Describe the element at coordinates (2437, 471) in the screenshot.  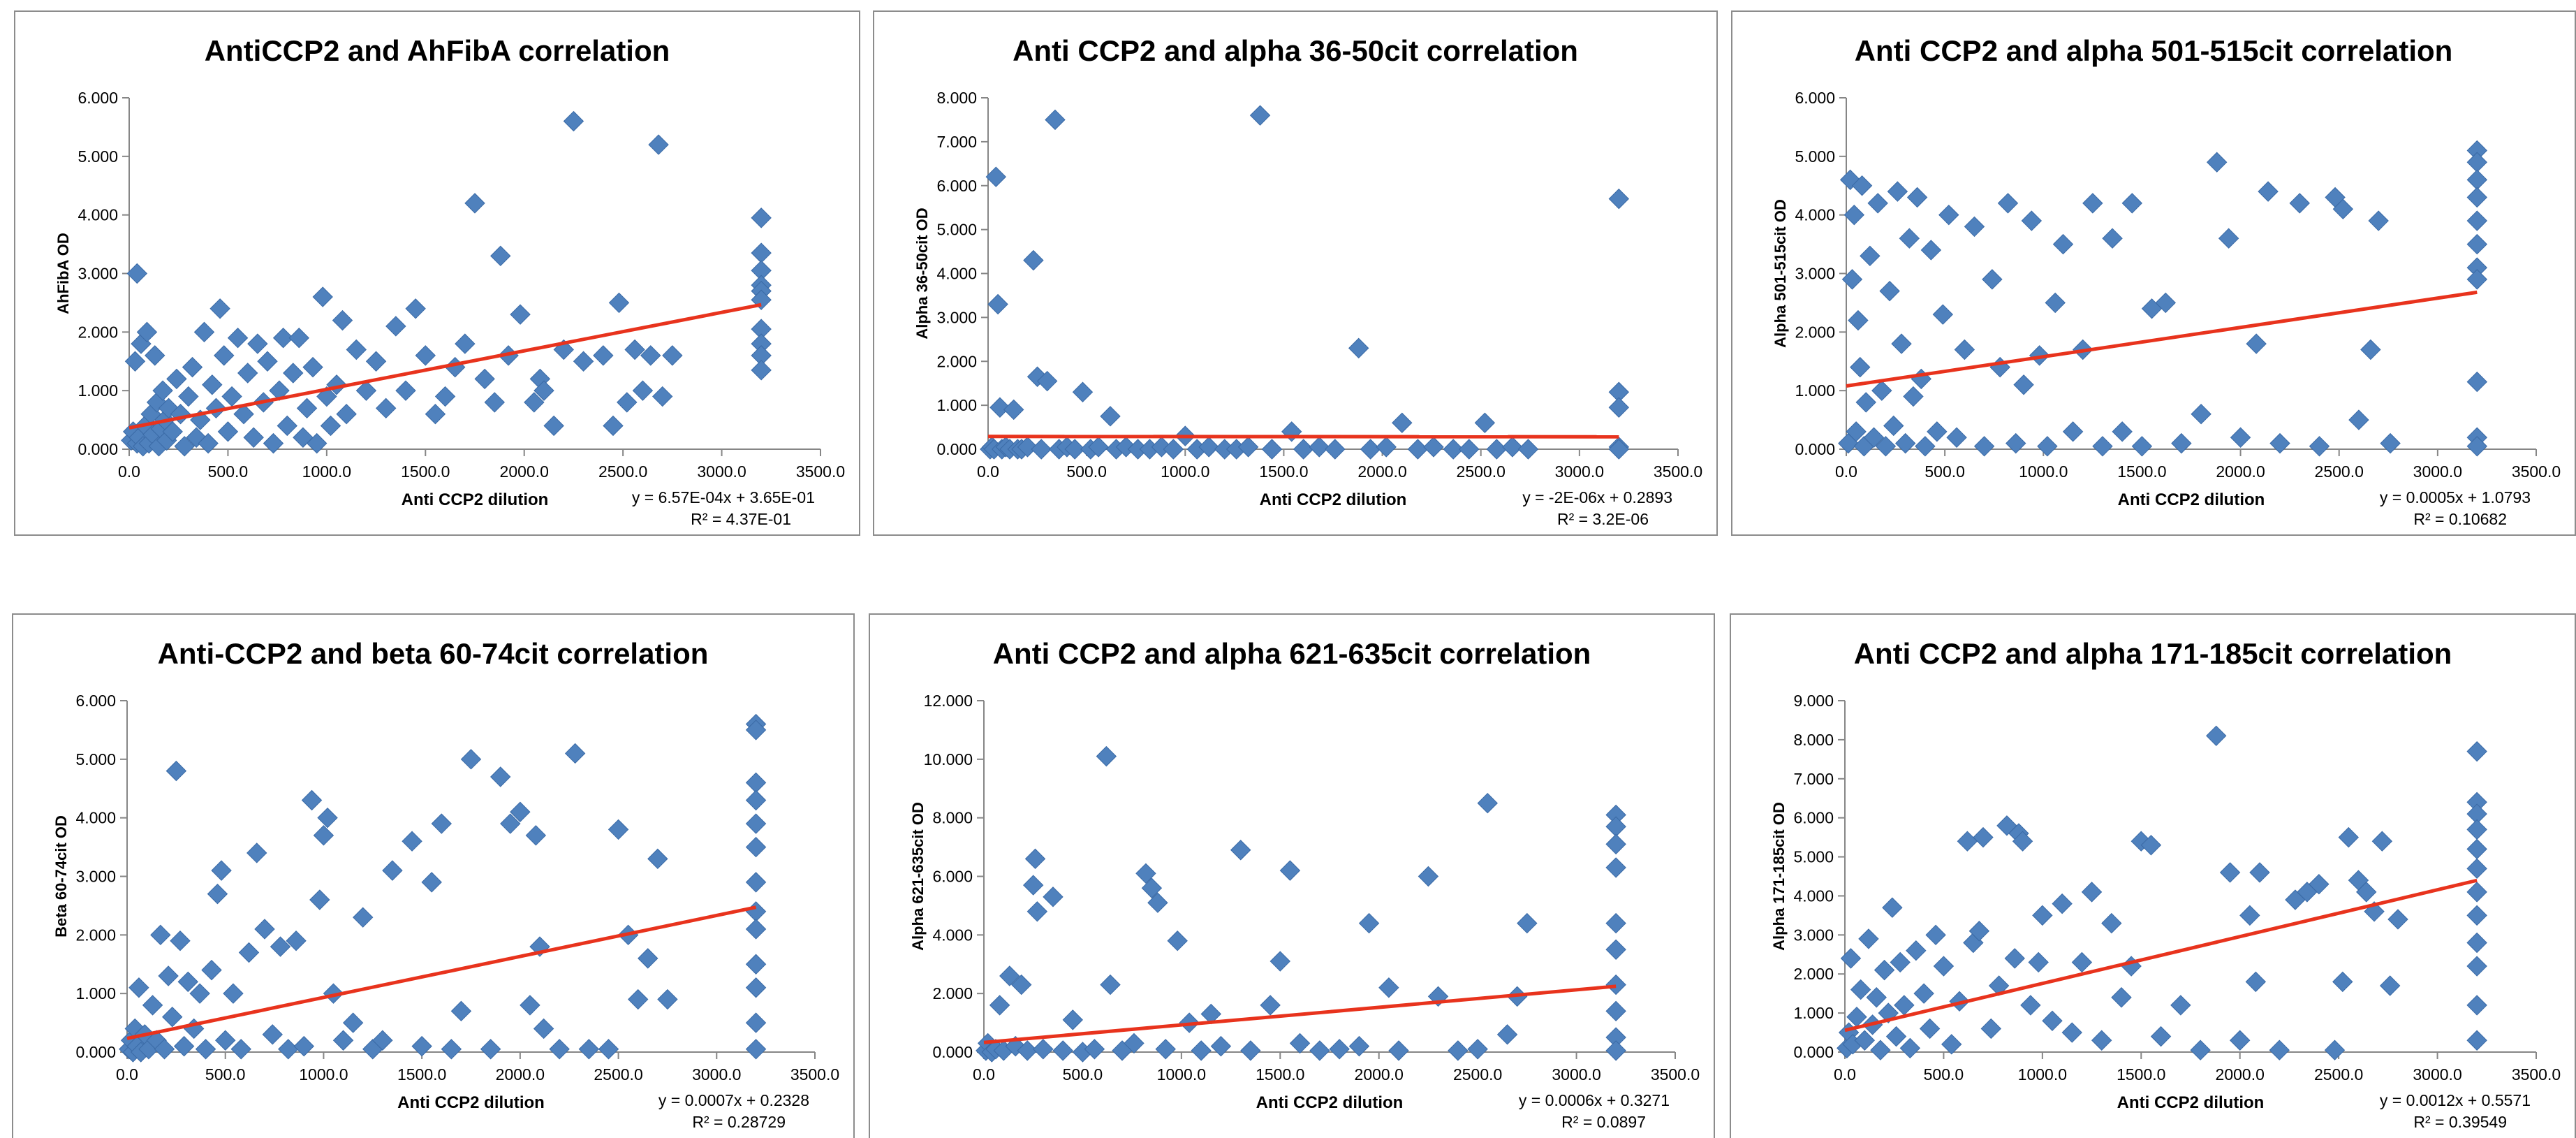
I see `x-tick-label: 3000.0` at that location.